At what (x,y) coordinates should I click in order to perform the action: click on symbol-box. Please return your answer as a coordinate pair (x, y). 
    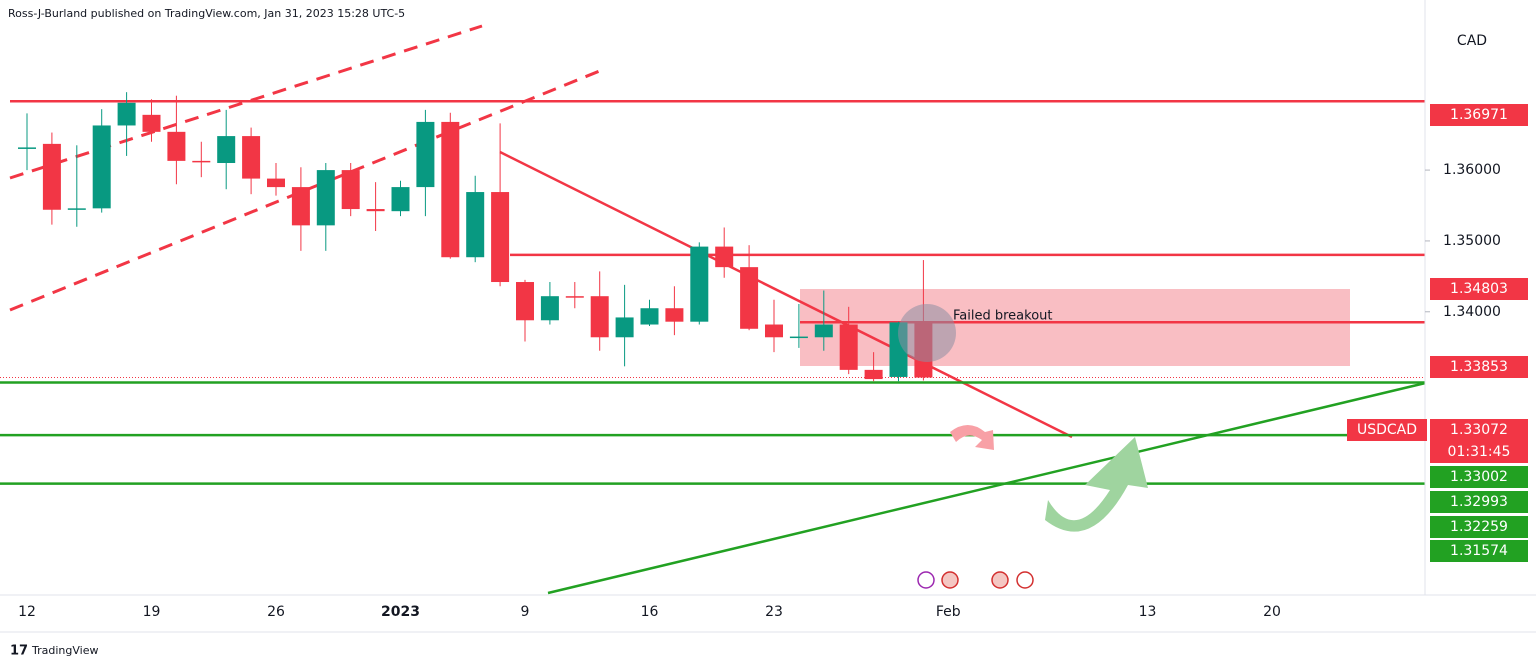
    Looking at the image, I should click on (1387, 430).